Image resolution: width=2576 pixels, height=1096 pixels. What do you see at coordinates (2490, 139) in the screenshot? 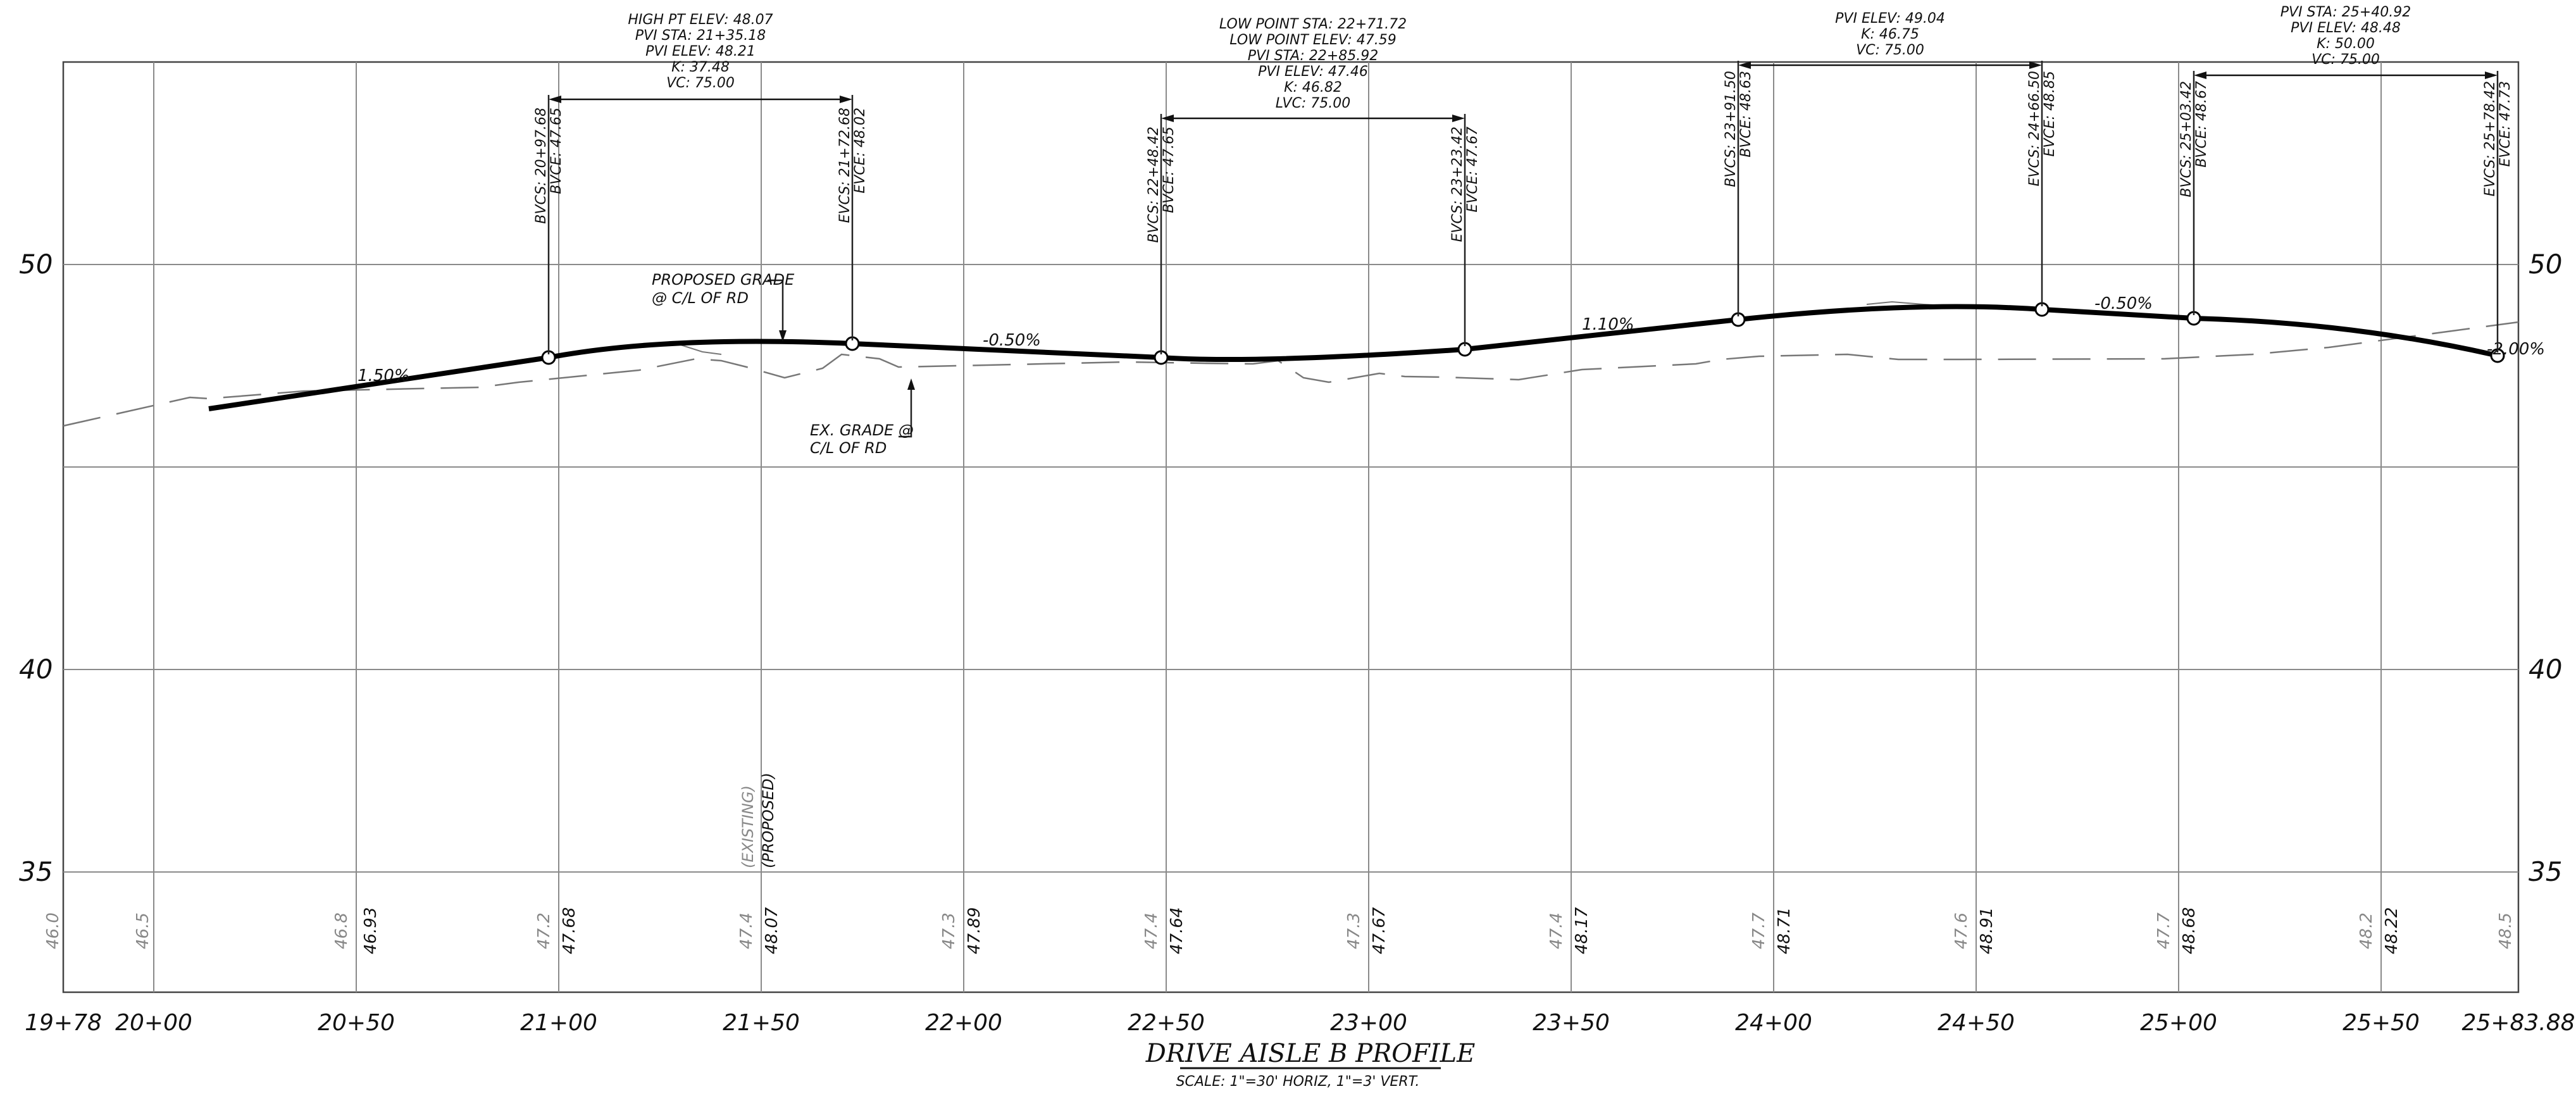
I see `evc-station-label: EVCS: 25+78.42` at bounding box center [2490, 139].